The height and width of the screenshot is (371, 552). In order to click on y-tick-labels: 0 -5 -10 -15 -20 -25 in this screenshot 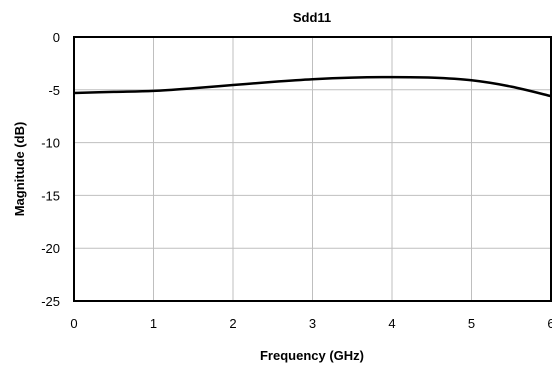, I will do `click(50, 169)`.